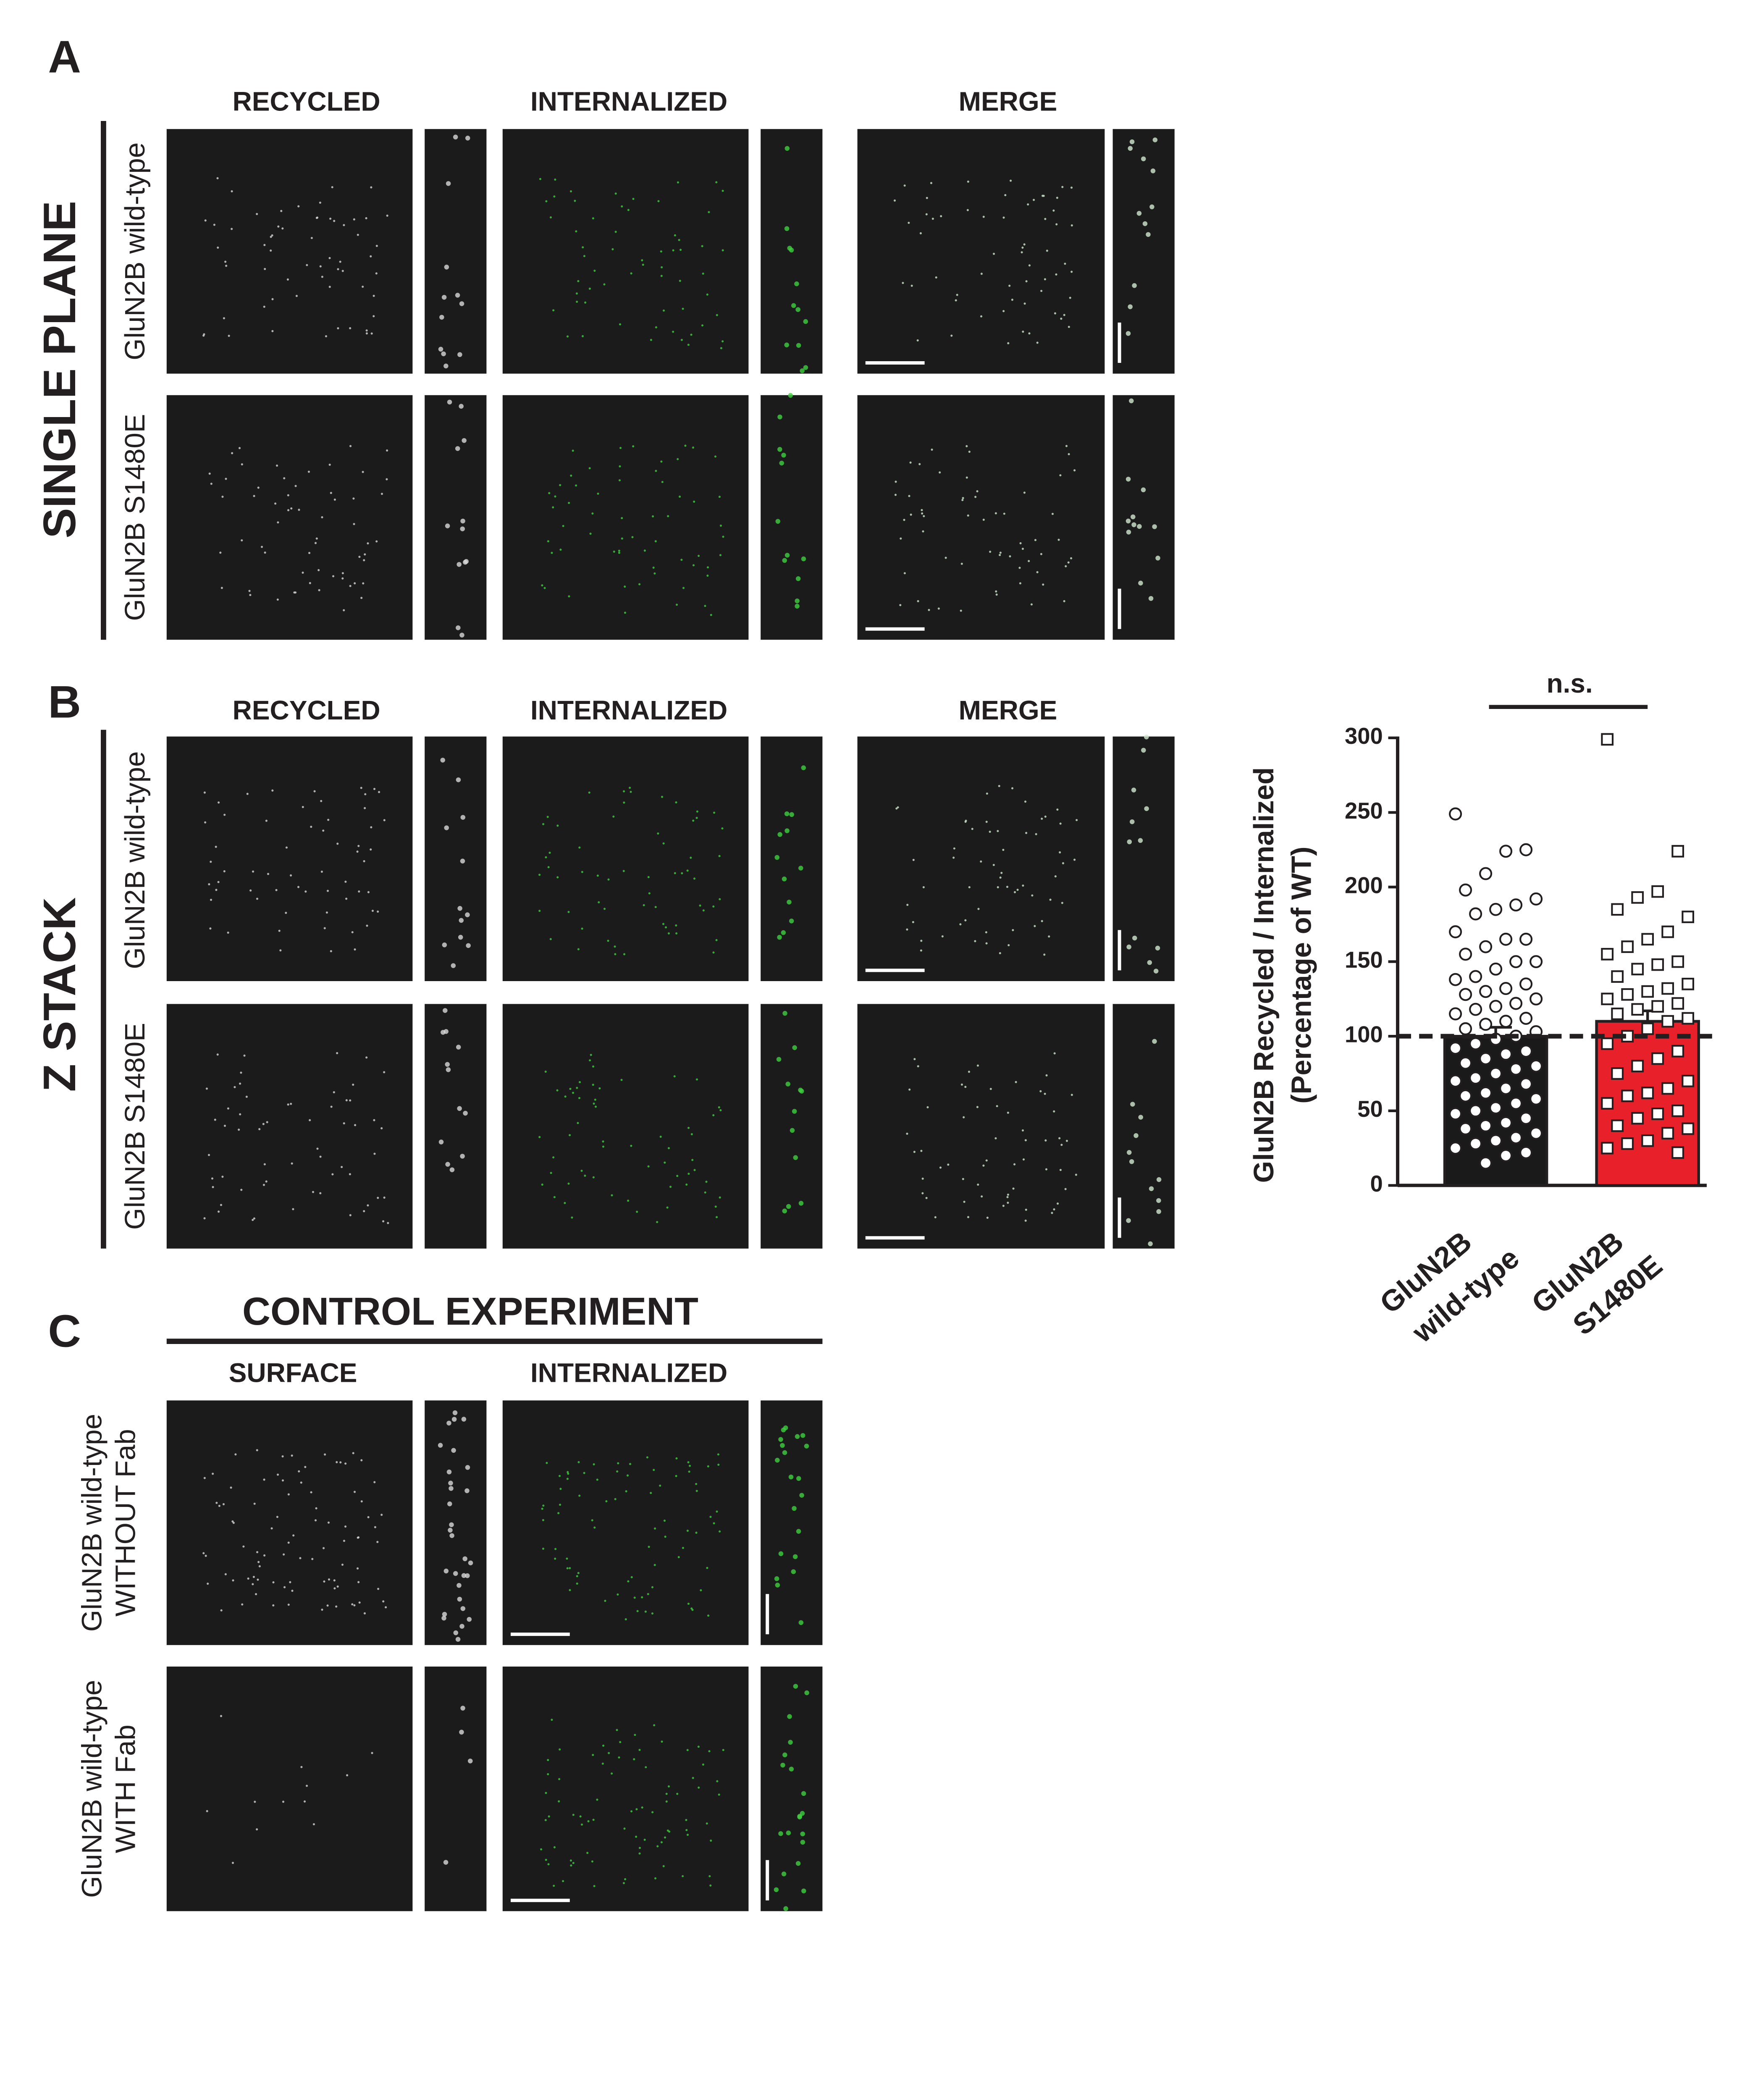 This screenshot has height=2100, width=1750. I want to click on micrograph, so click(456, 1788).